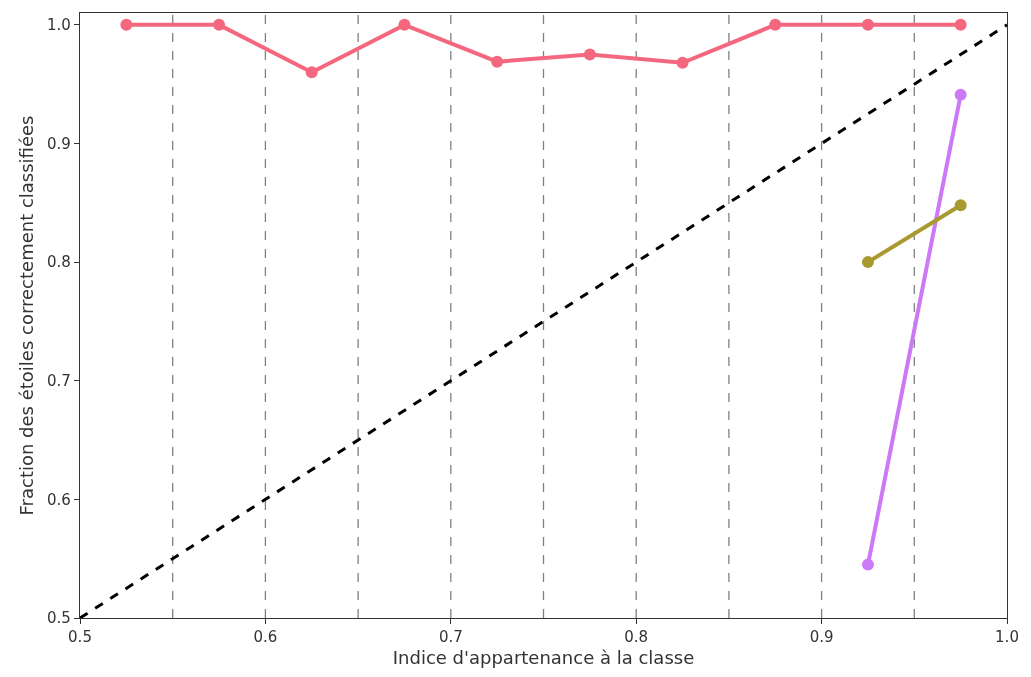 This screenshot has height=677, width=1031. I want to click on x-tick-label: 1.0, so click(1007, 637).